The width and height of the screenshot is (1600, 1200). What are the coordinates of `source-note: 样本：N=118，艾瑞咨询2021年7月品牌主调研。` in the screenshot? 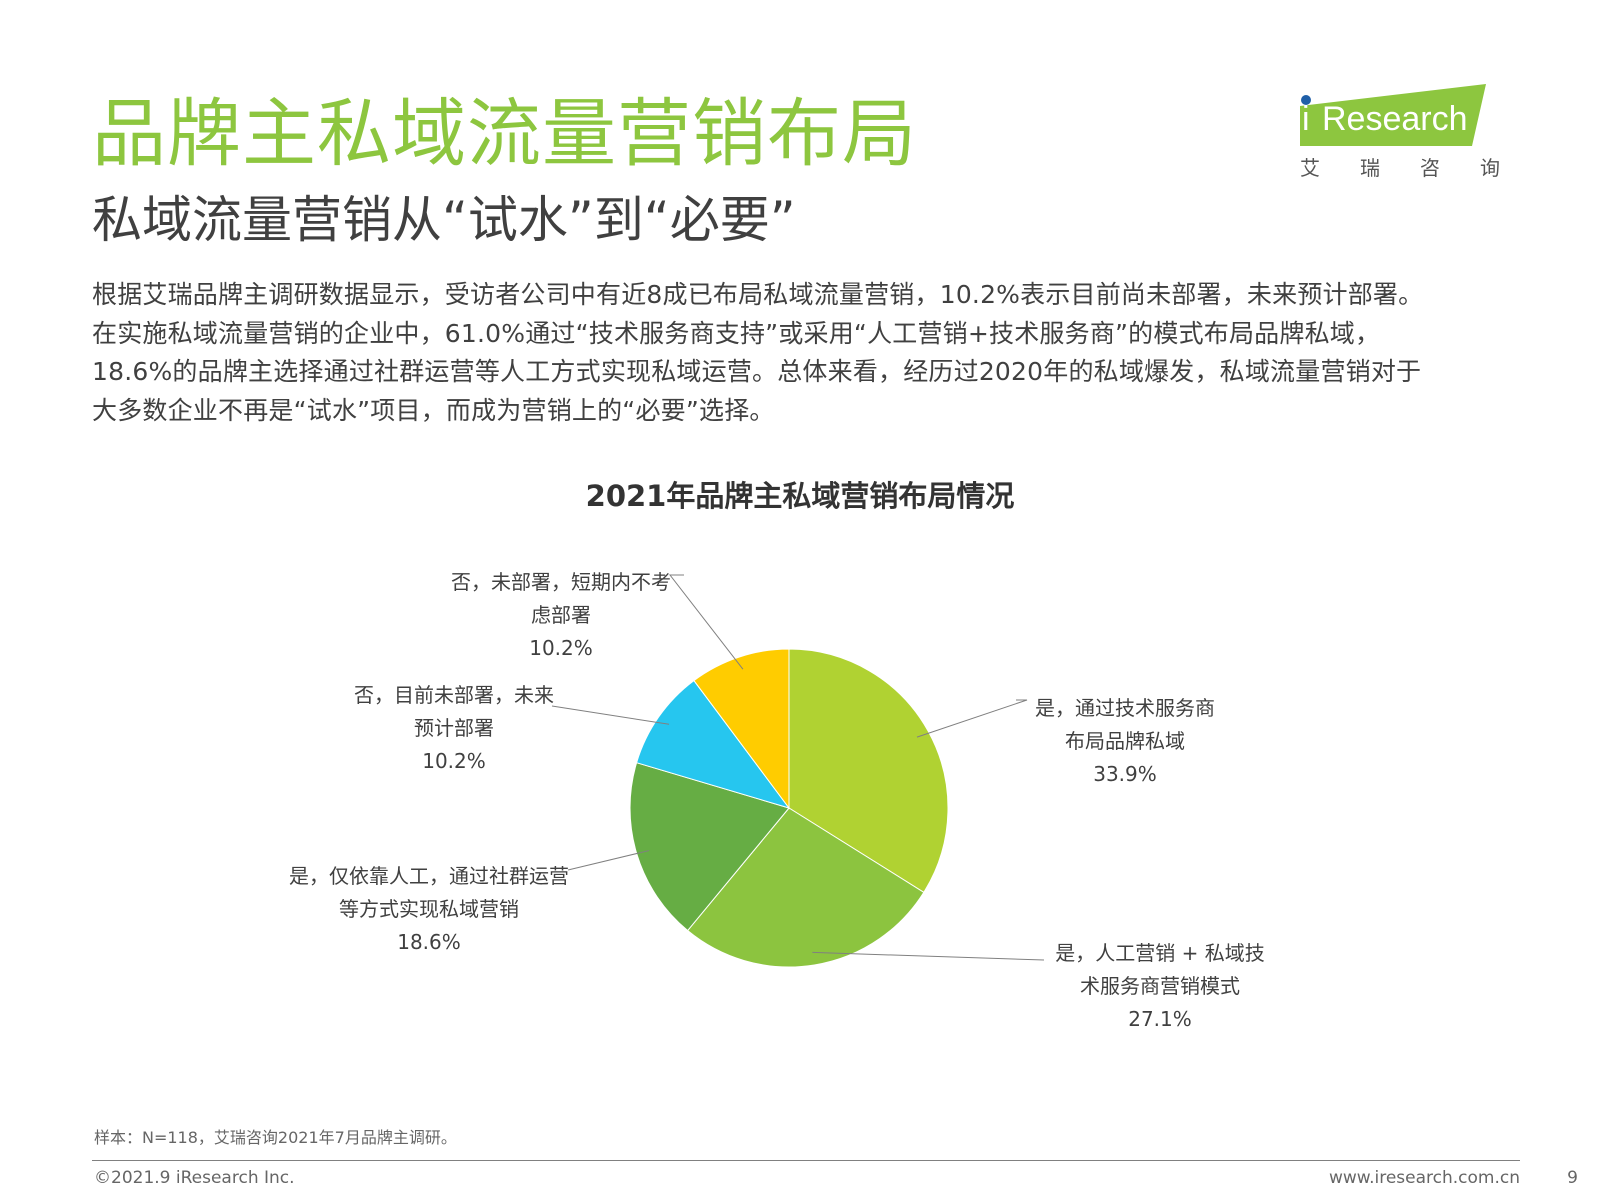 It's located at (275, 1137).